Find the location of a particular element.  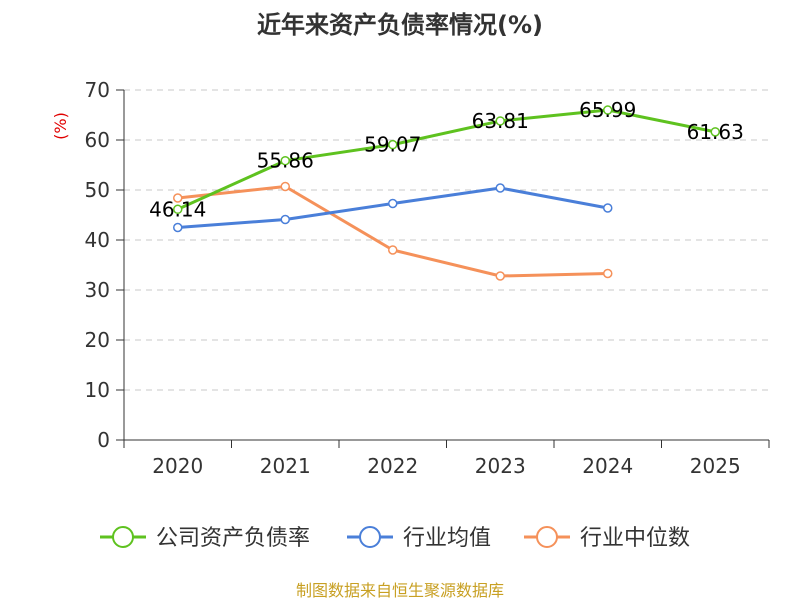

x-tick-label: 2025 is located at coordinates (715, 466).